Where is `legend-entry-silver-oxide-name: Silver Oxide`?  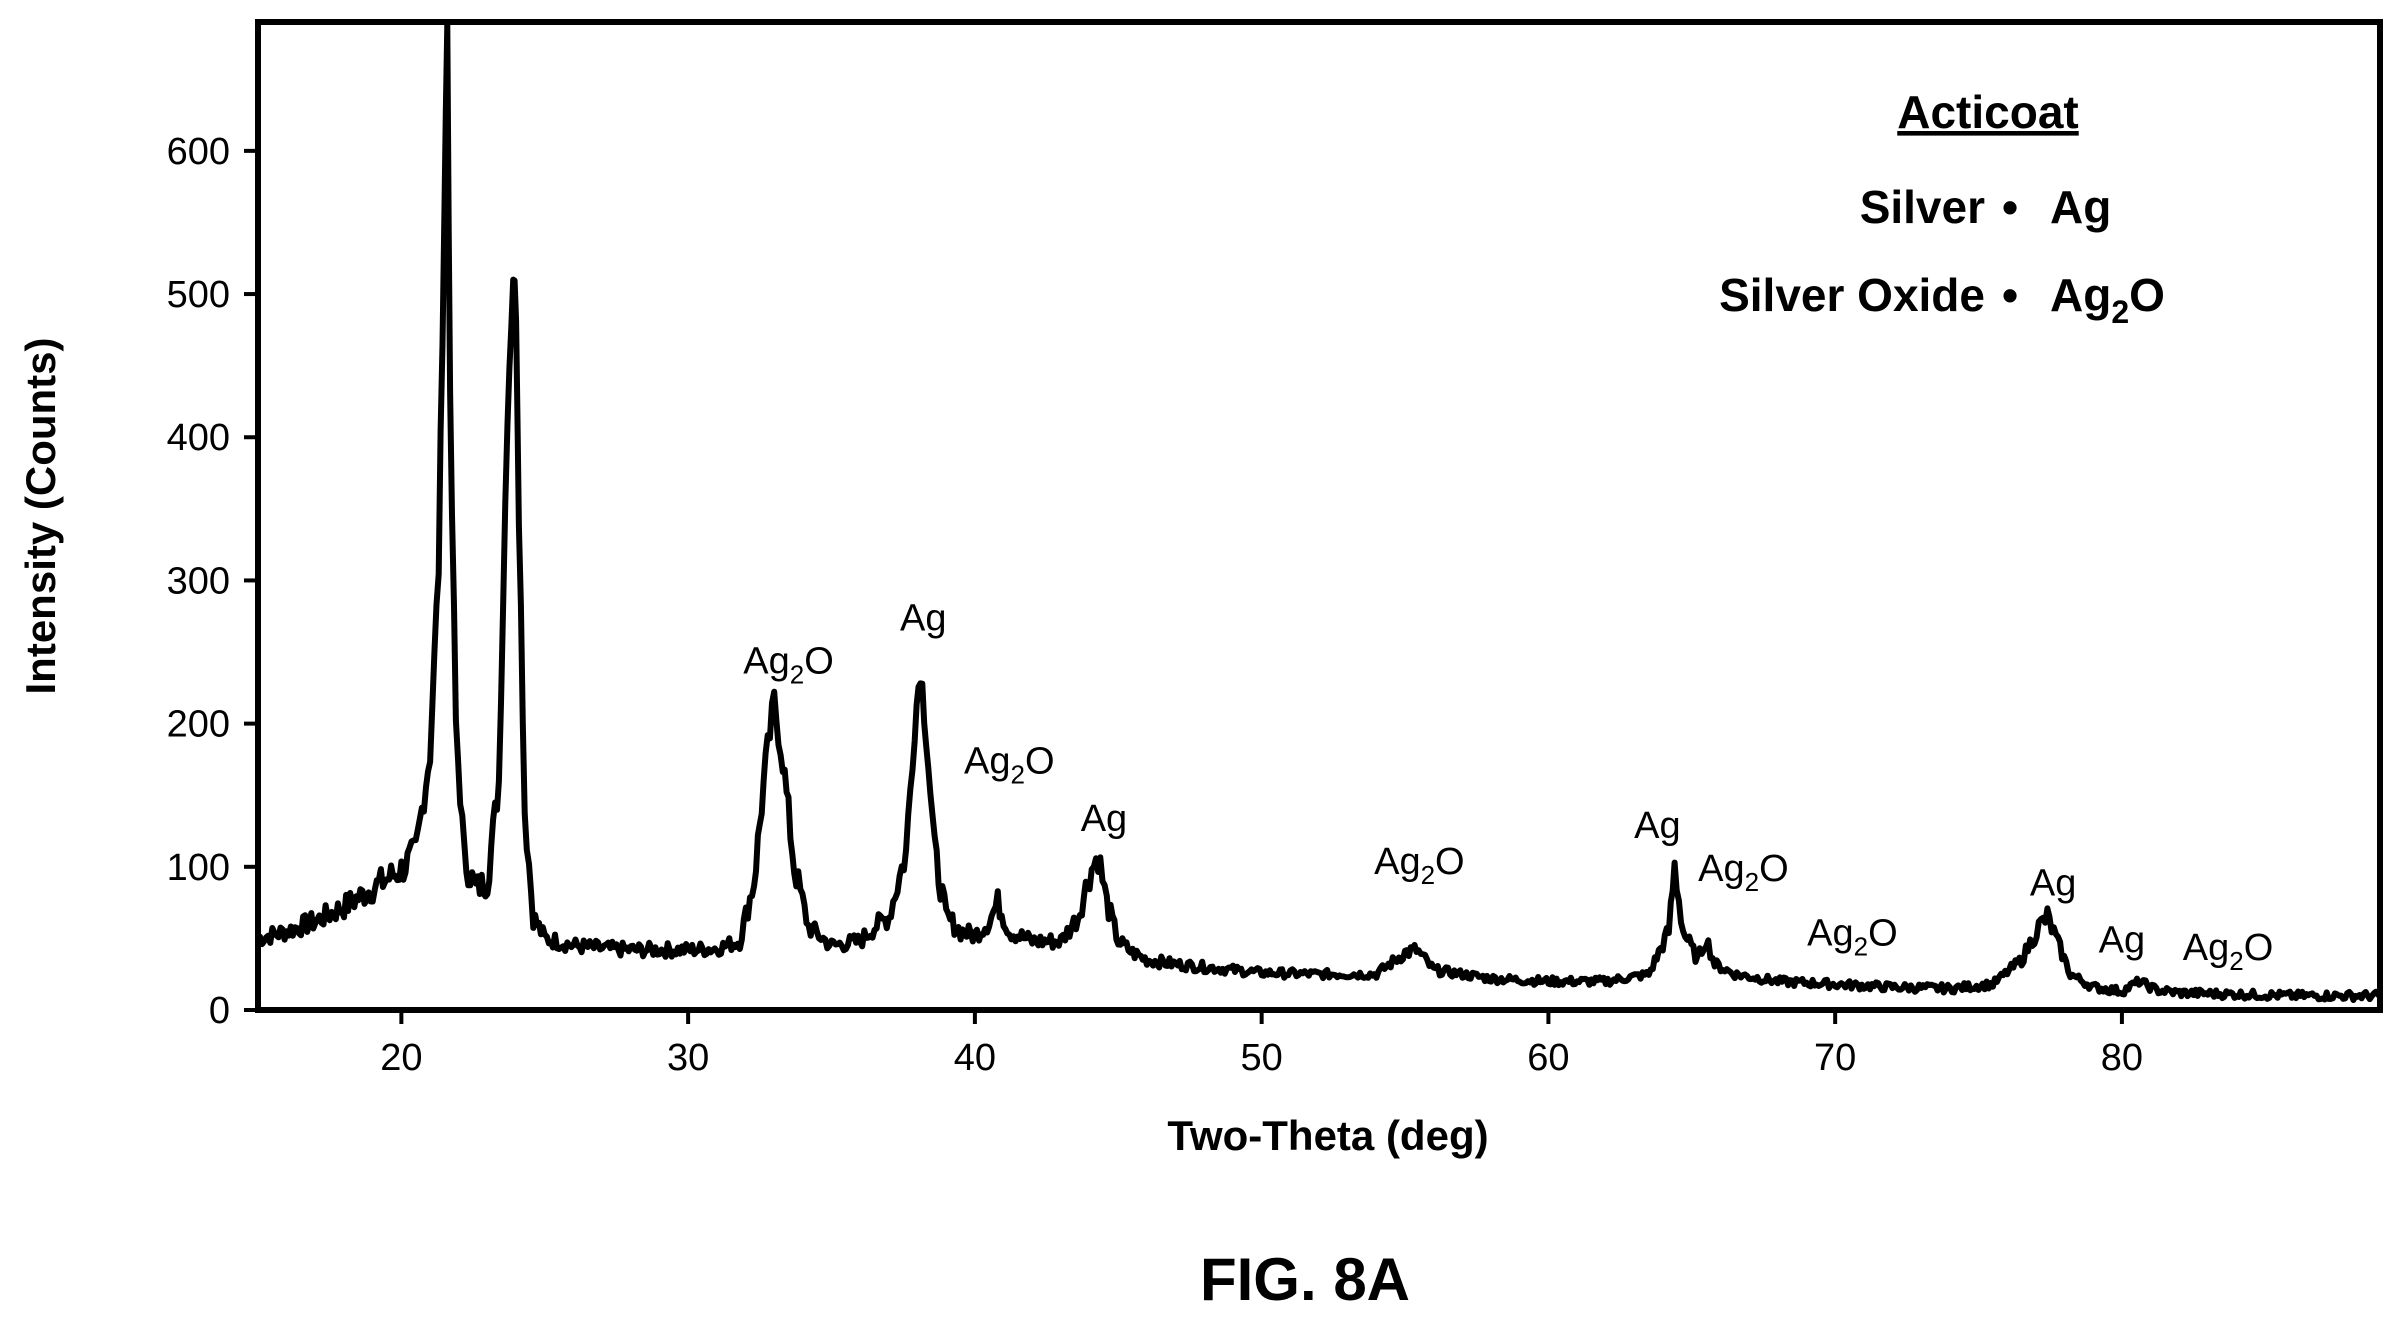 legend-entry-silver-oxide-name: Silver Oxide is located at coordinates (1852, 295).